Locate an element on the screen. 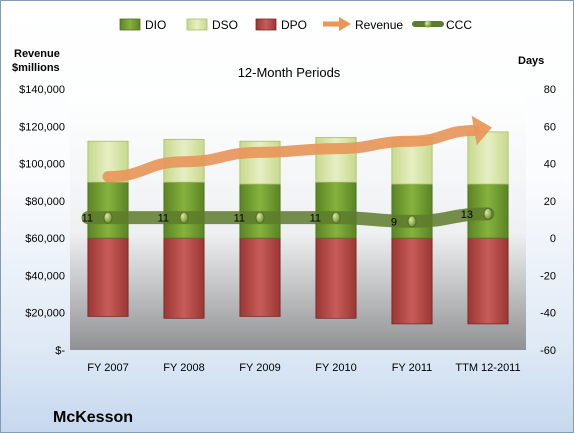  revenue-series is located at coordinates (297, 149).